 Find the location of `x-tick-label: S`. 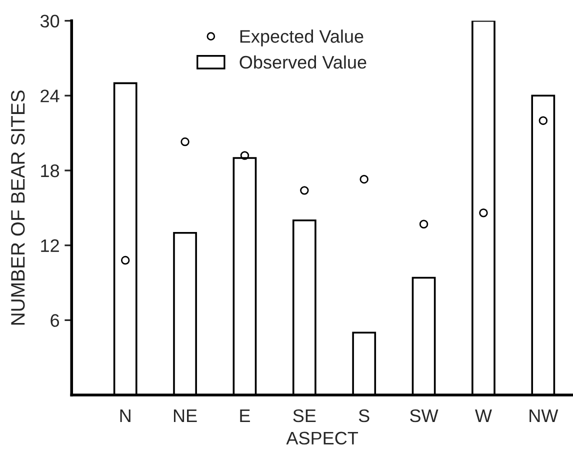

x-tick-label: S is located at coordinates (364, 415).